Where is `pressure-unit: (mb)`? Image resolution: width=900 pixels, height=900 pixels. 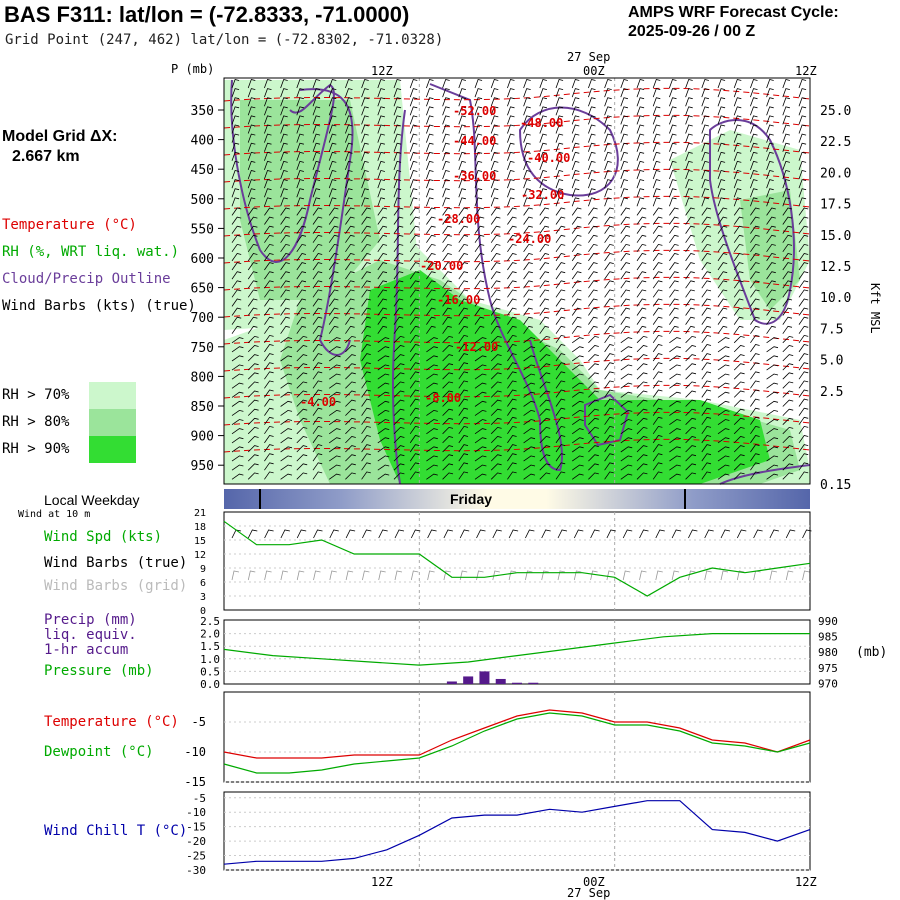 pressure-unit: (mb) is located at coordinates (872, 652).